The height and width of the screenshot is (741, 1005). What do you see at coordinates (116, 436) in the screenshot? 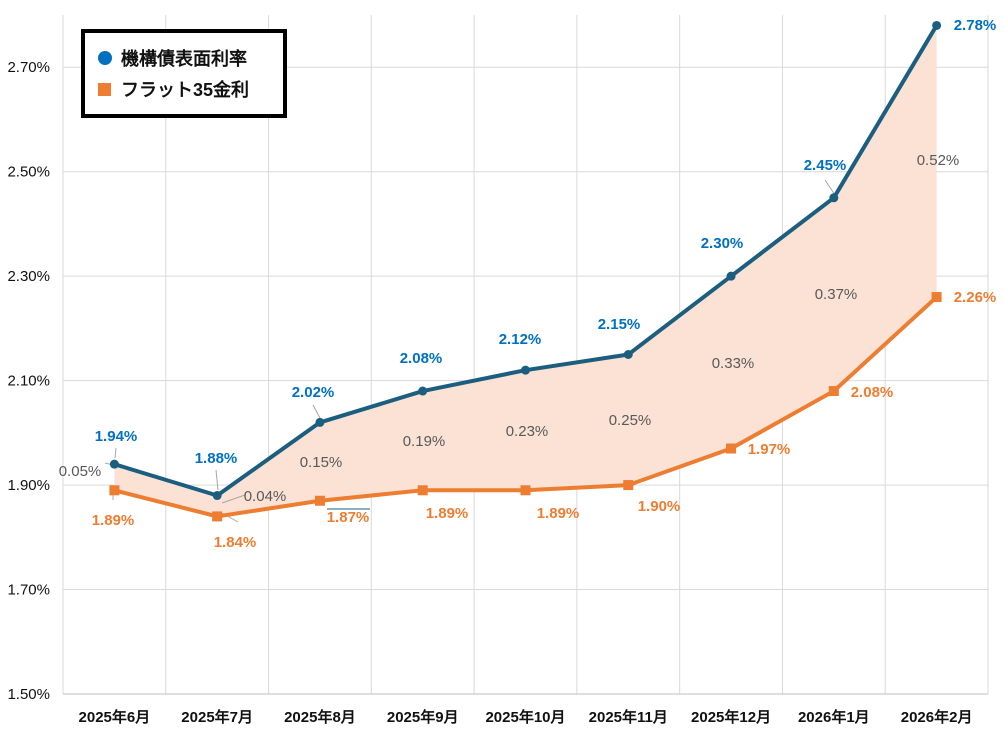
I see `bond-rate-data-label: 1.94%` at bounding box center [116, 436].